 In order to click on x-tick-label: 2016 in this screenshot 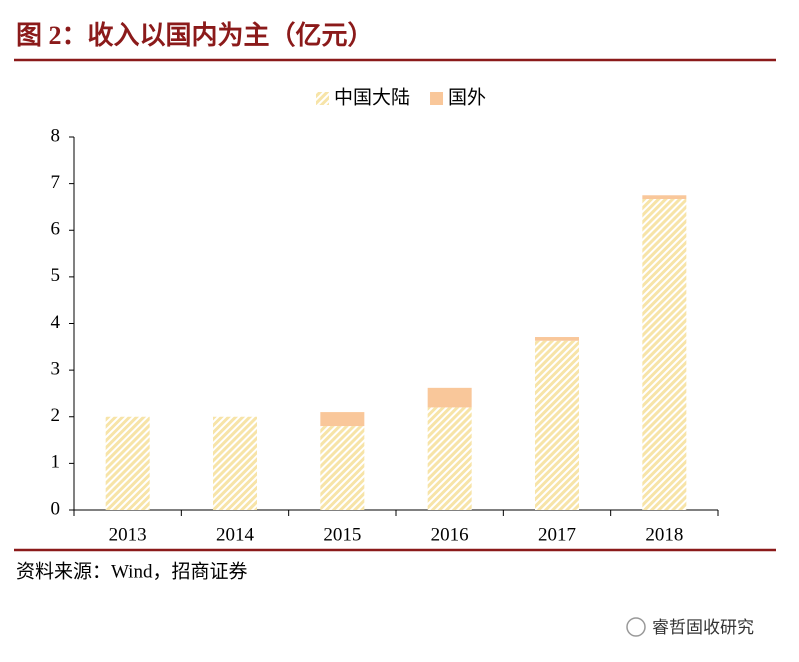, I will do `click(450, 534)`.